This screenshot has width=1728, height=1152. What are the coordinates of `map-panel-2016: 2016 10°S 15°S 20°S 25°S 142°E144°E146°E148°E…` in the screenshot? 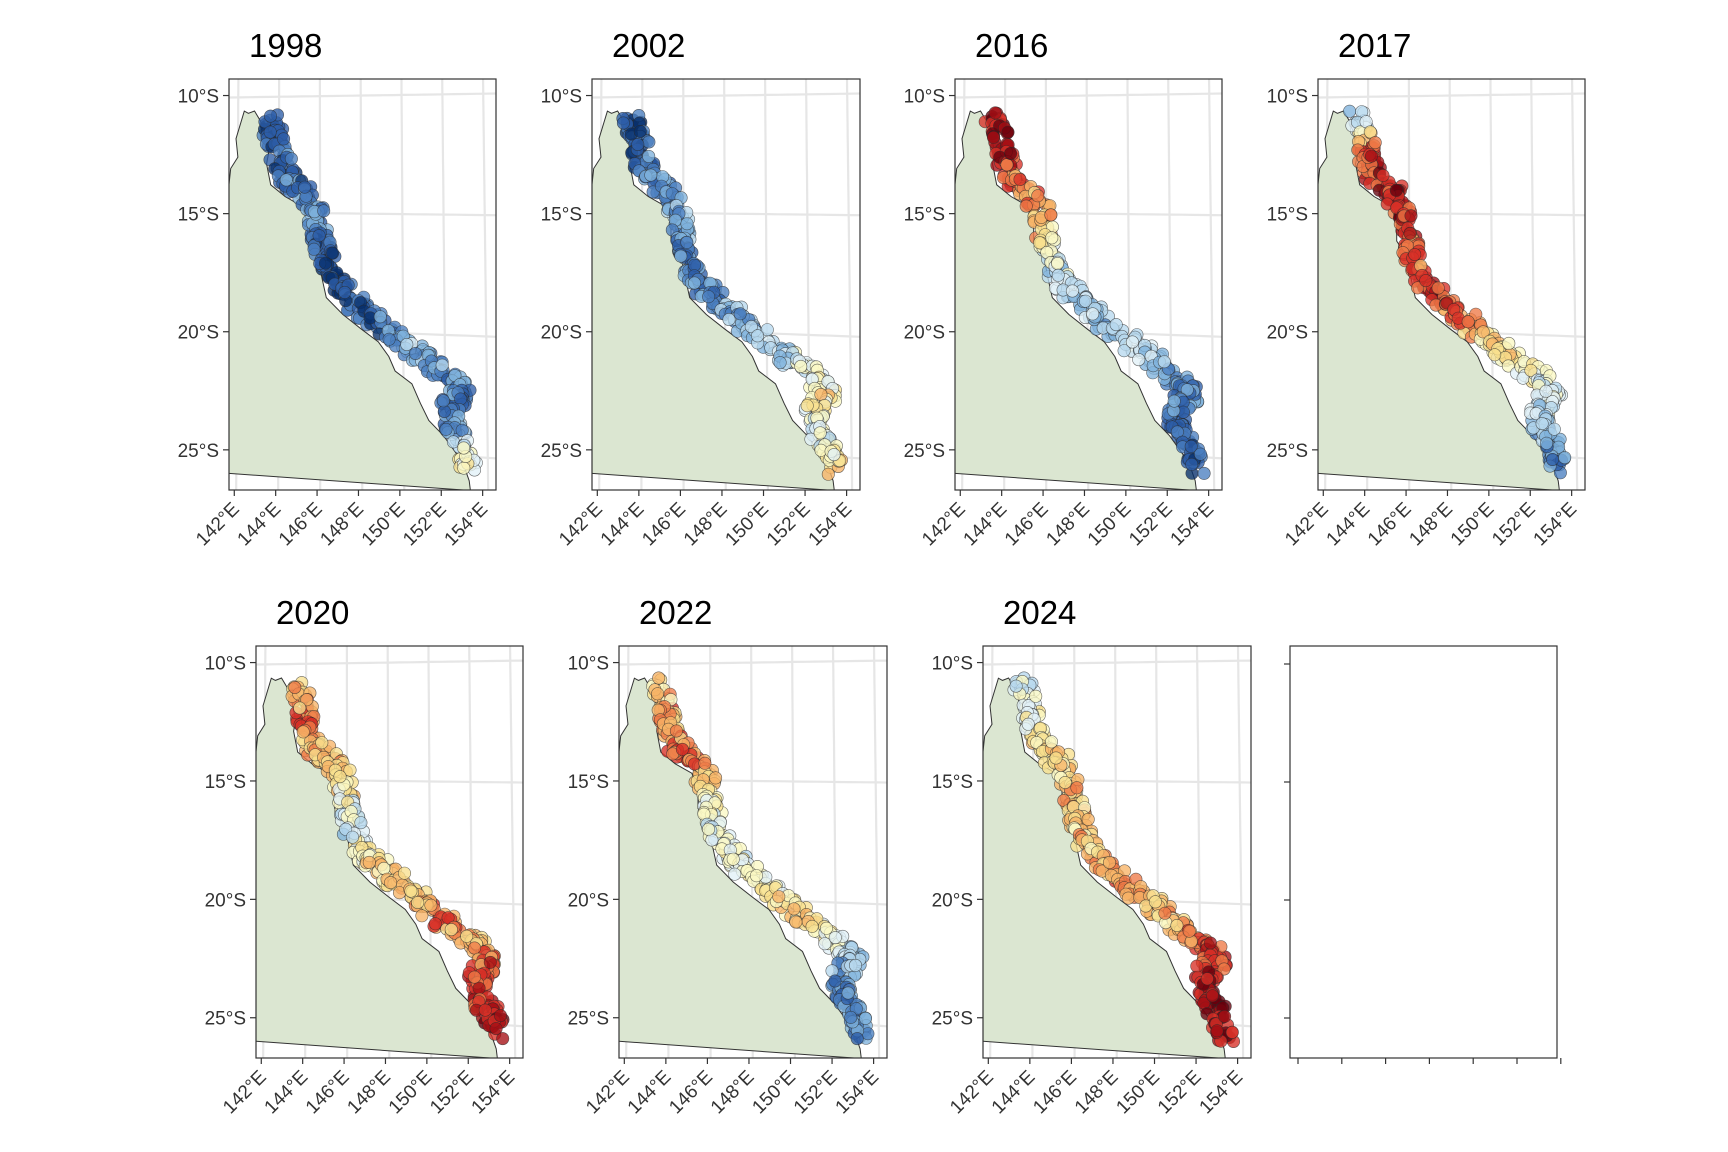 It's located at (1063, 289).